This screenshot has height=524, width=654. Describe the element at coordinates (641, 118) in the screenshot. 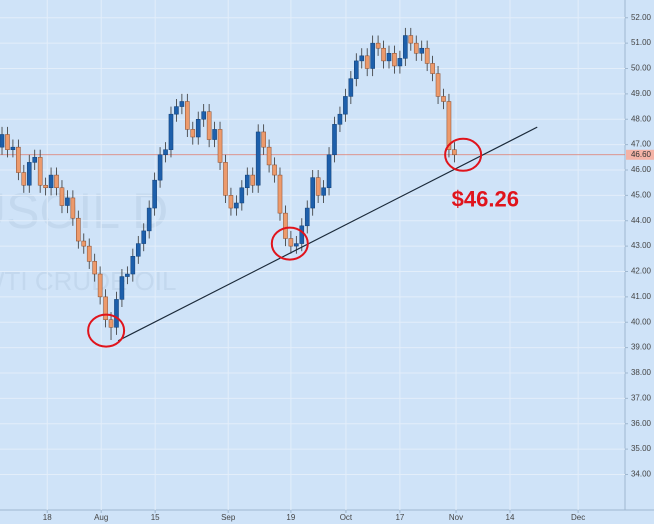

I see `y-tick-label: 48.00` at that location.